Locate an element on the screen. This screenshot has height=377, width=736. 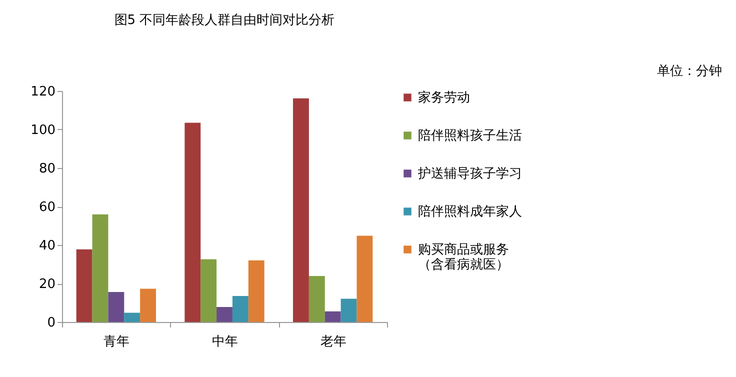
y-tick-label: 20 is located at coordinates (47, 284).